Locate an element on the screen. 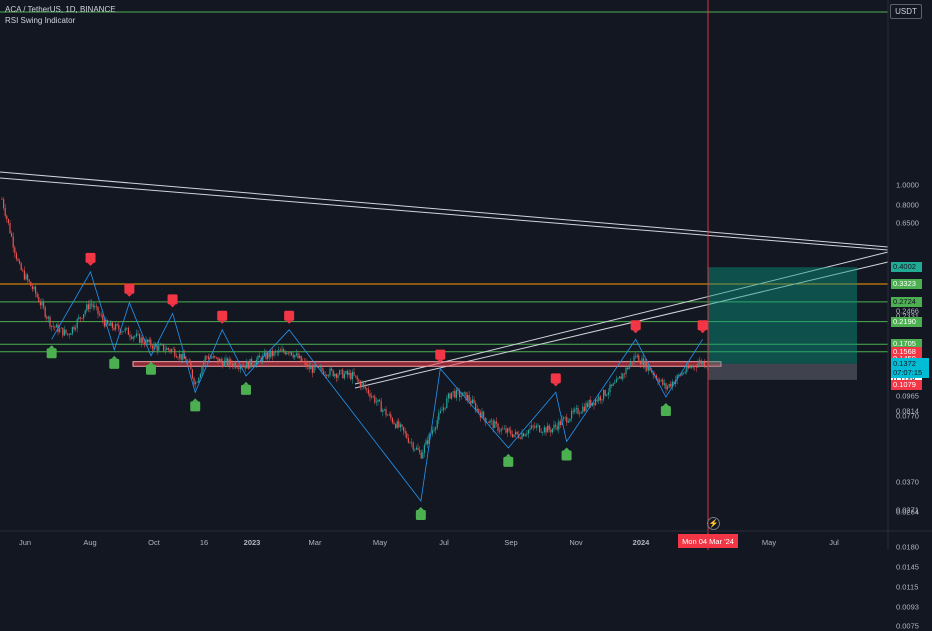 The image size is (932, 631). price-badge: 0.2724 is located at coordinates (906, 301).